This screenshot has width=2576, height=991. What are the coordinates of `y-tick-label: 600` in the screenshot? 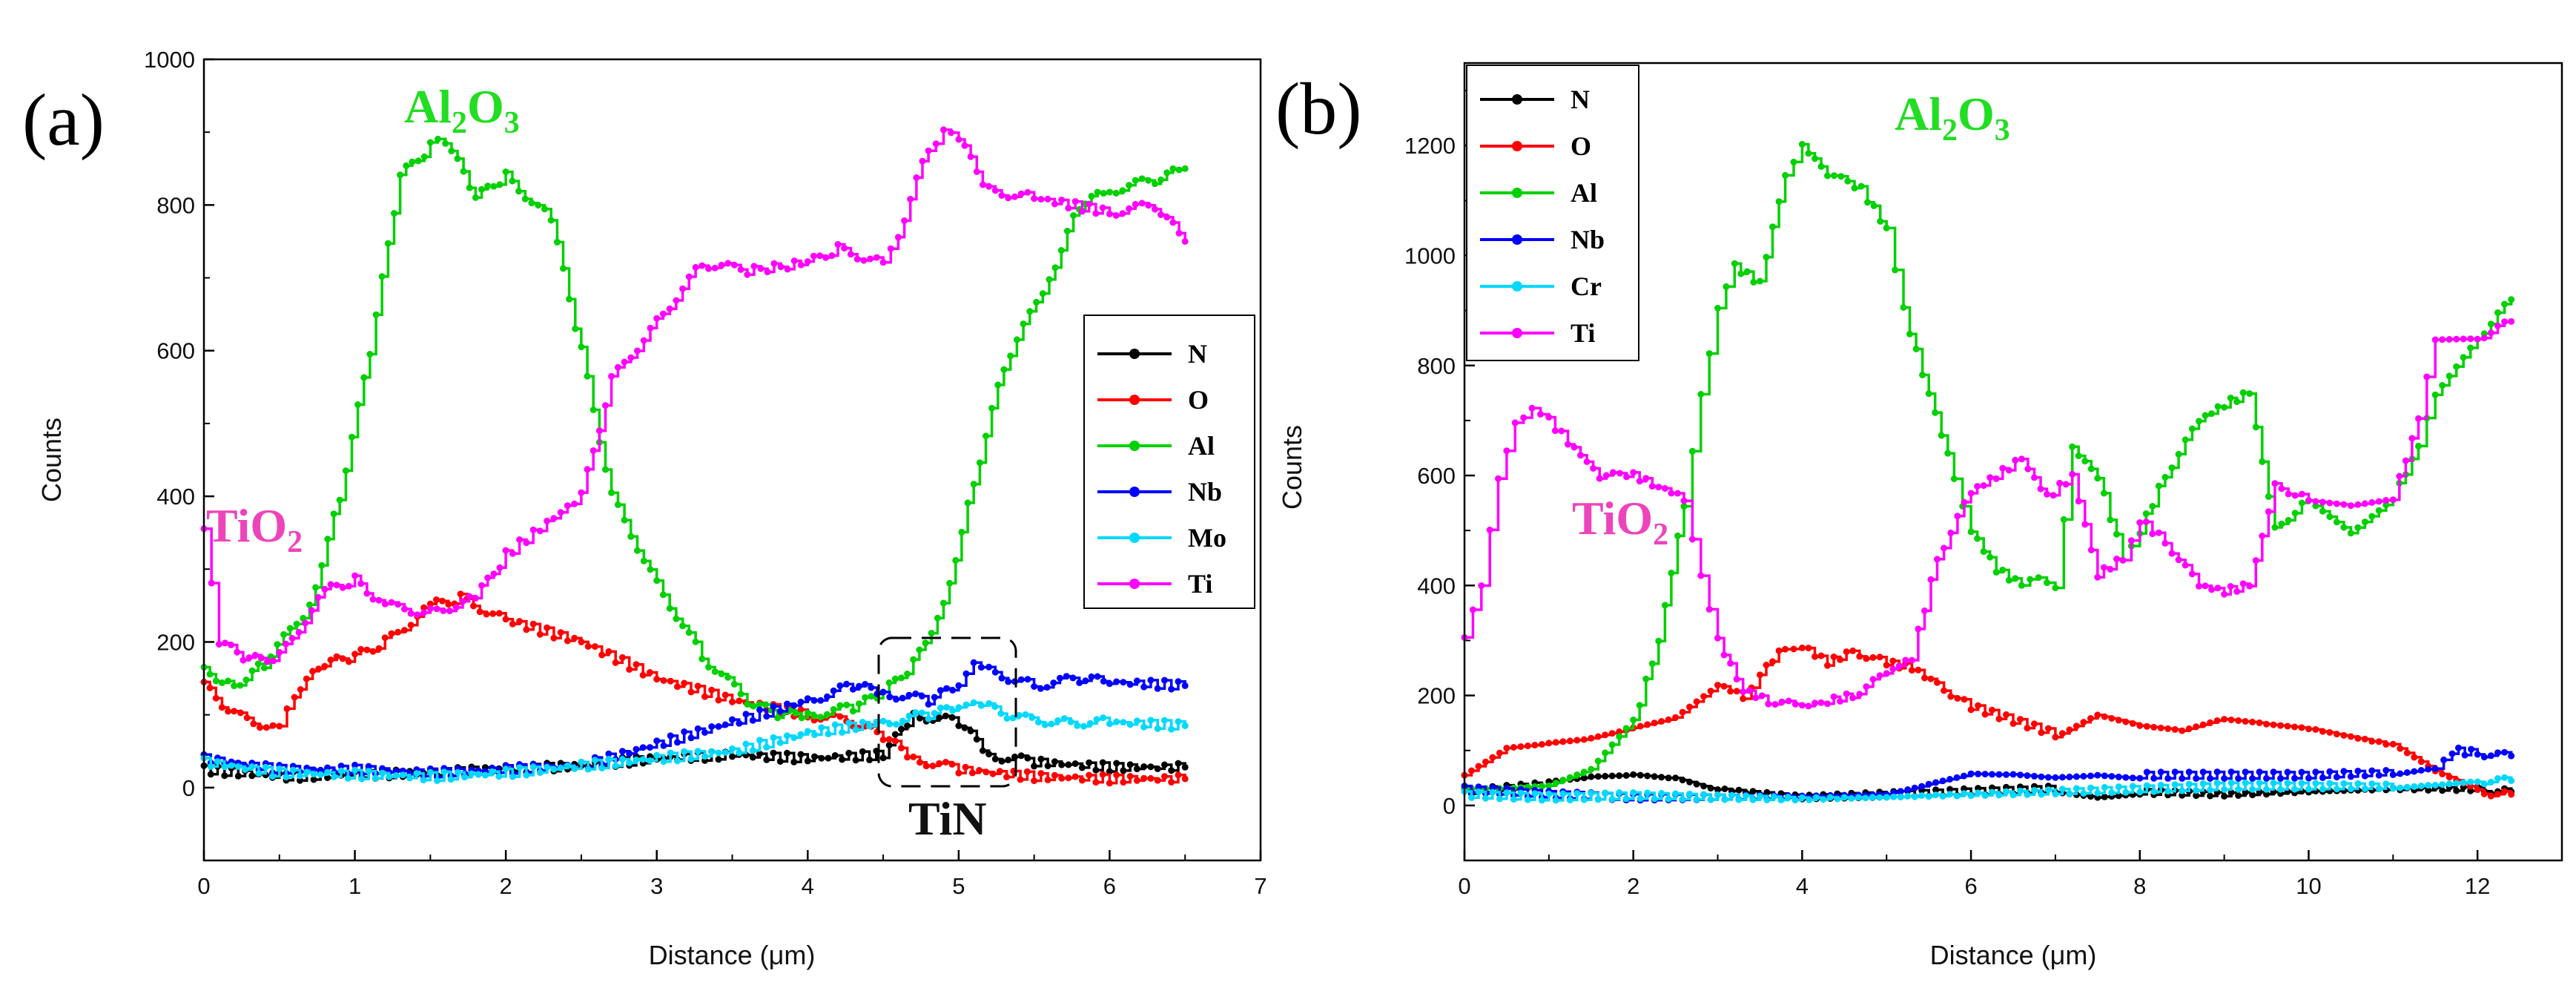 It's located at (1436, 476).